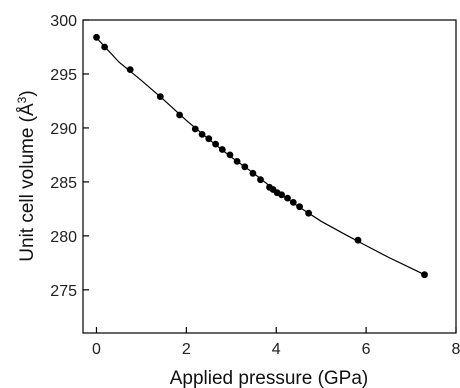 Image resolution: width=460 pixels, height=388 pixels. What do you see at coordinates (269, 378) in the screenshot?
I see `x-axis-label: Applied pressure (GPa)` at bounding box center [269, 378].